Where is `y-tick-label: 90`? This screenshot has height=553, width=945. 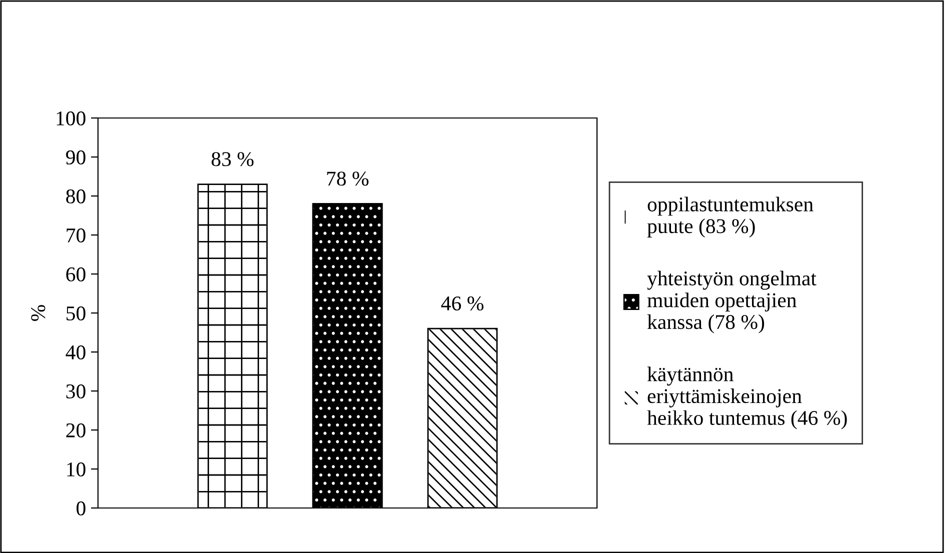 y-tick-label: 90 is located at coordinates (76, 157).